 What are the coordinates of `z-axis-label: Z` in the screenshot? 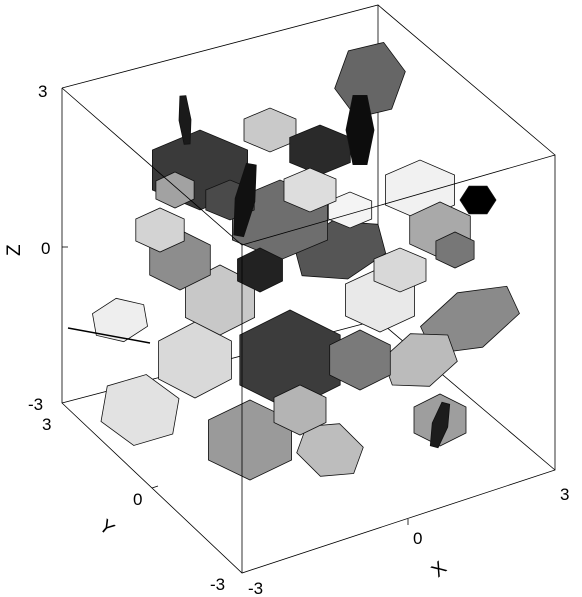 It's located at (14, 250).